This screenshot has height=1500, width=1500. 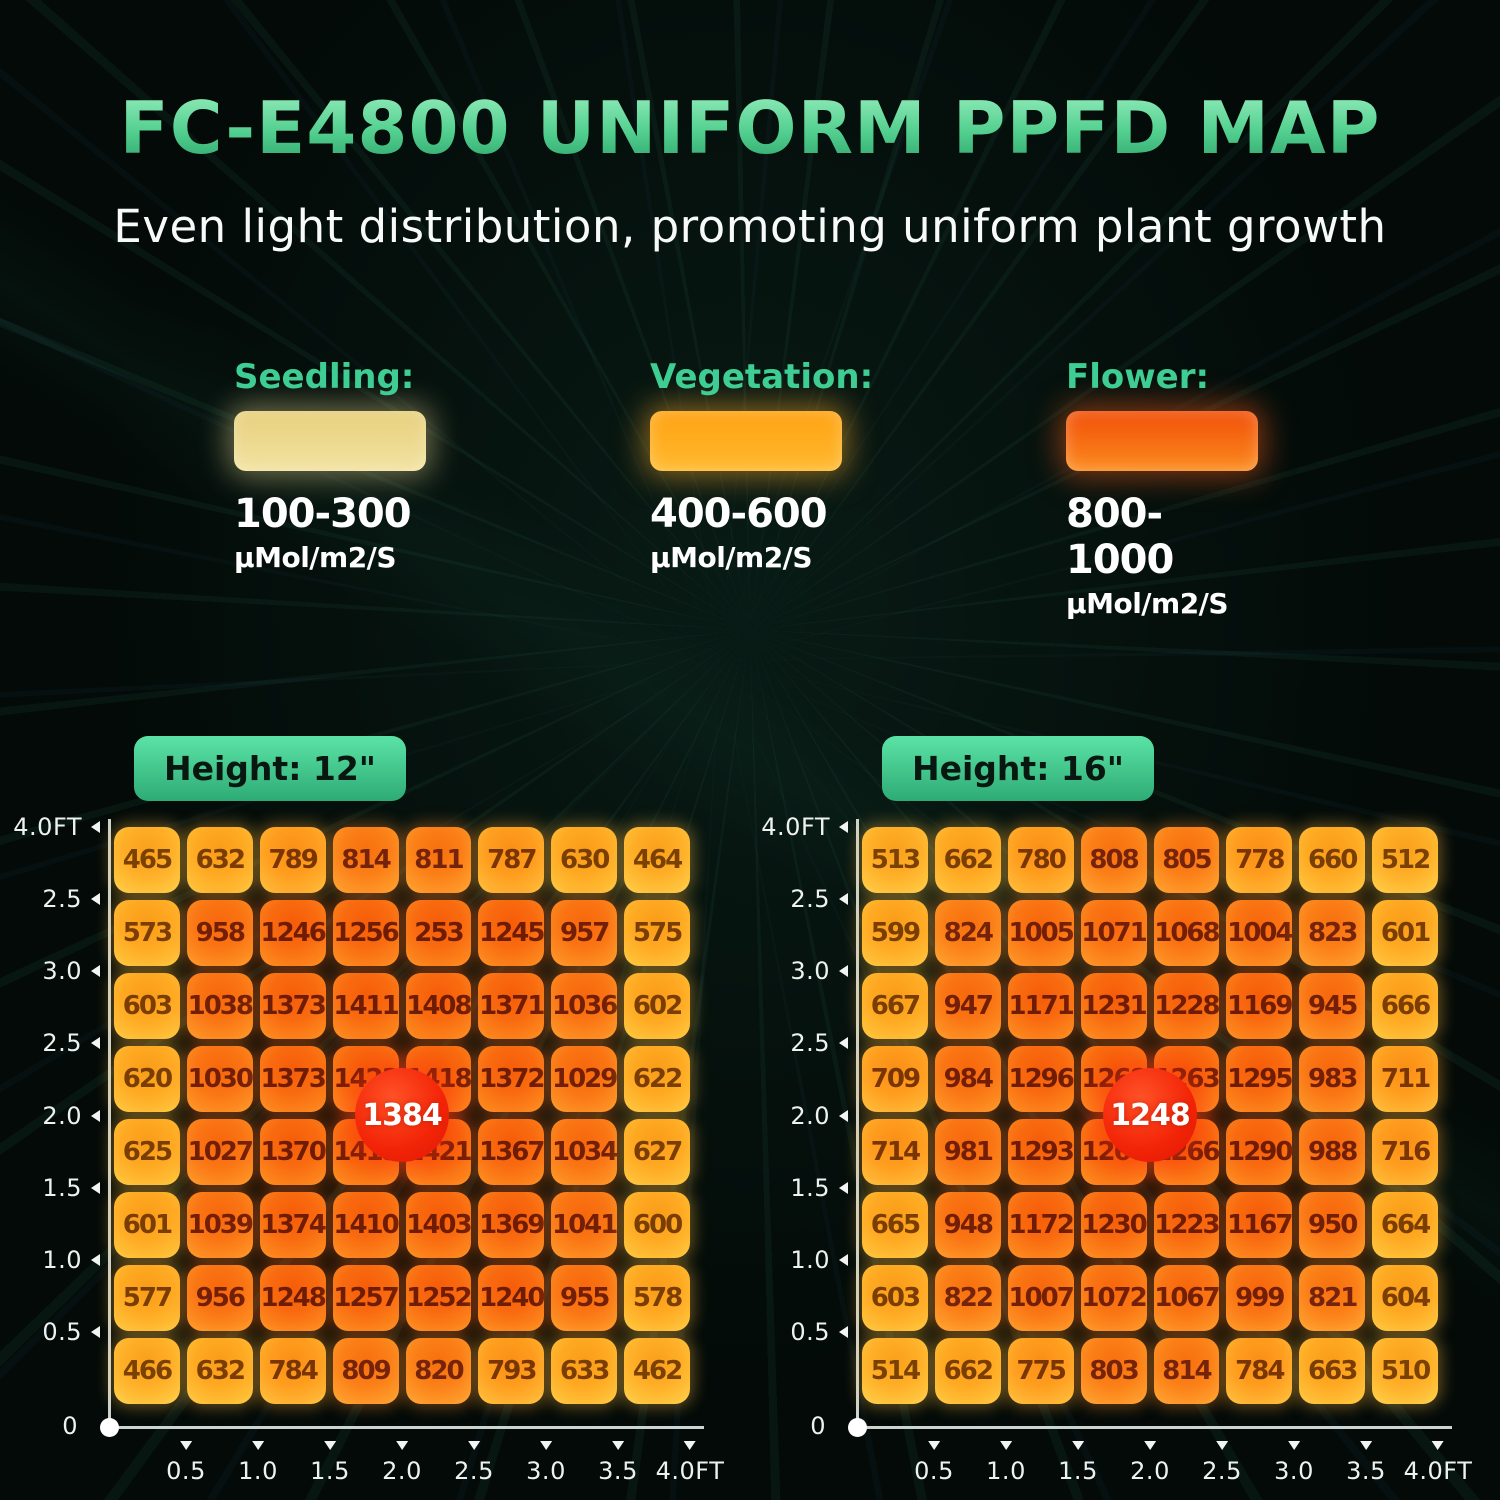 I want to click on ppfd-cell: 514, so click(x=895, y=1371).